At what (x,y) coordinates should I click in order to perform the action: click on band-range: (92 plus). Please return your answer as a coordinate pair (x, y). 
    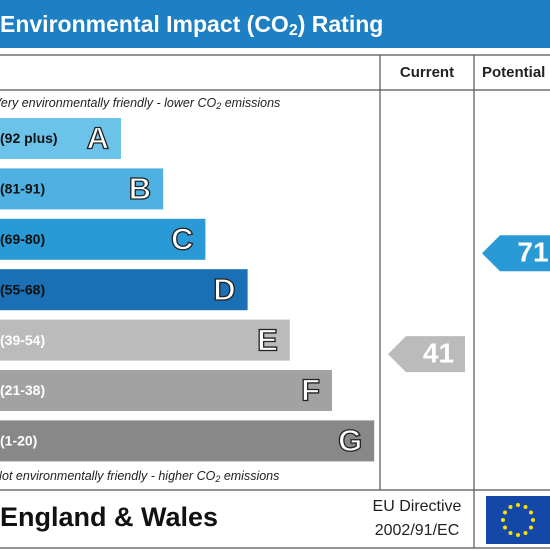
    Looking at the image, I should click on (29, 138).